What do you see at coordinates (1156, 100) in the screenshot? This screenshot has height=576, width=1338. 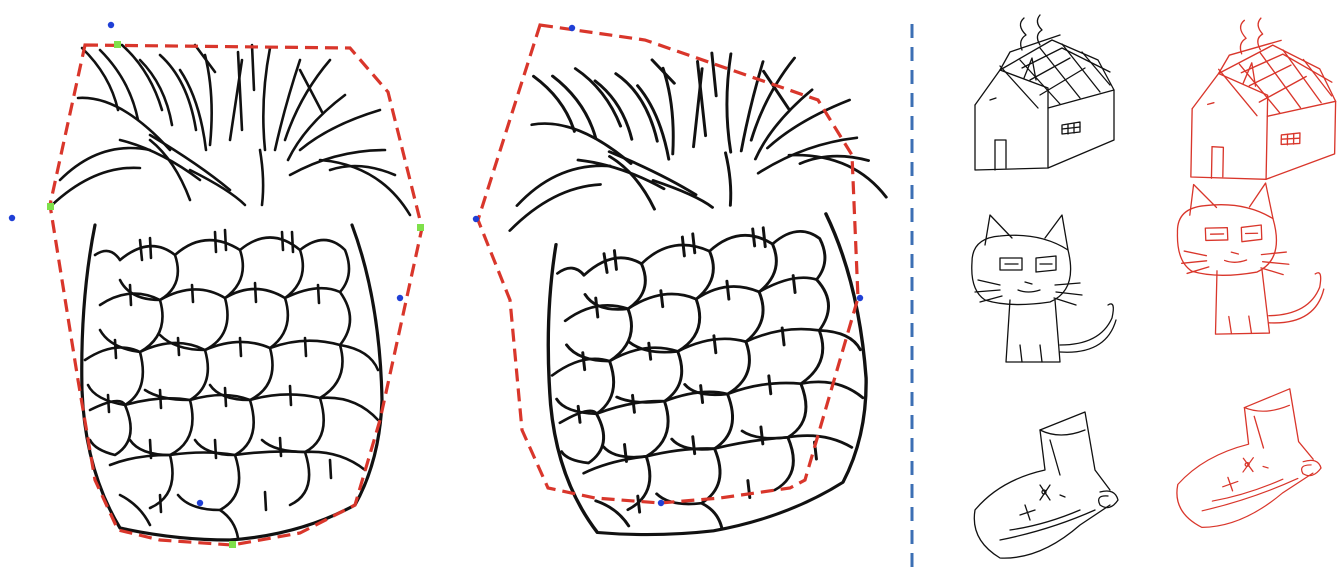 I see `example-house` at bounding box center [1156, 100].